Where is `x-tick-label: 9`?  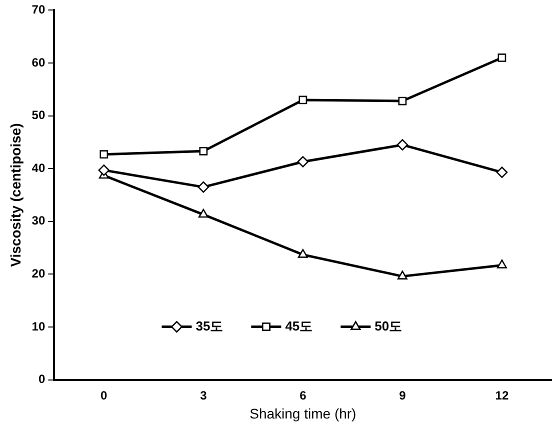
x-tick-label: 9 is located at coordinates (402, 395).